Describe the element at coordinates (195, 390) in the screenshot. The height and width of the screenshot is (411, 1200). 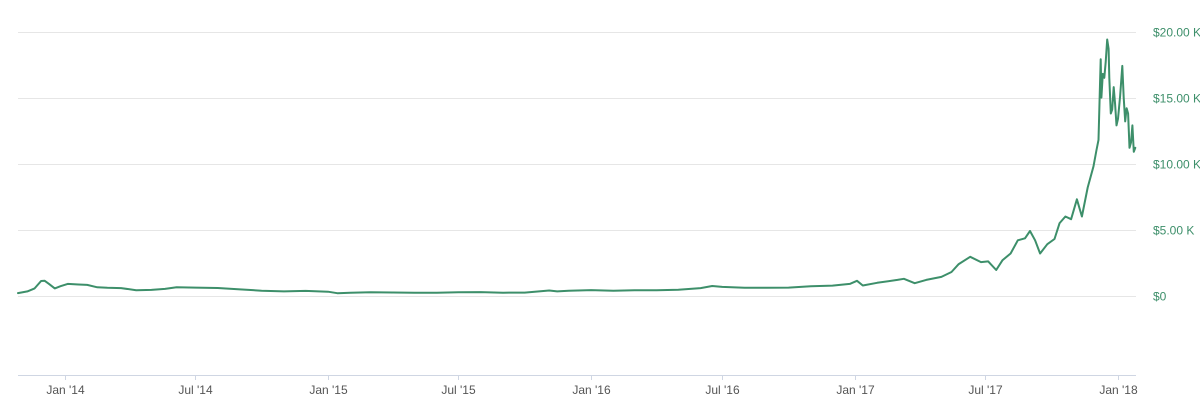
I see `x-tick-label: Jul '14` at that location.